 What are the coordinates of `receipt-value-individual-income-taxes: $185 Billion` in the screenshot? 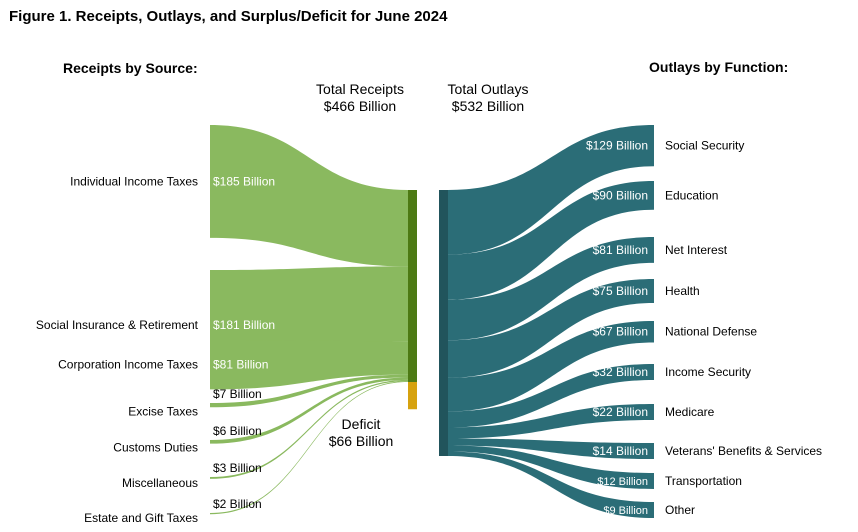 It's located at (244, 181).